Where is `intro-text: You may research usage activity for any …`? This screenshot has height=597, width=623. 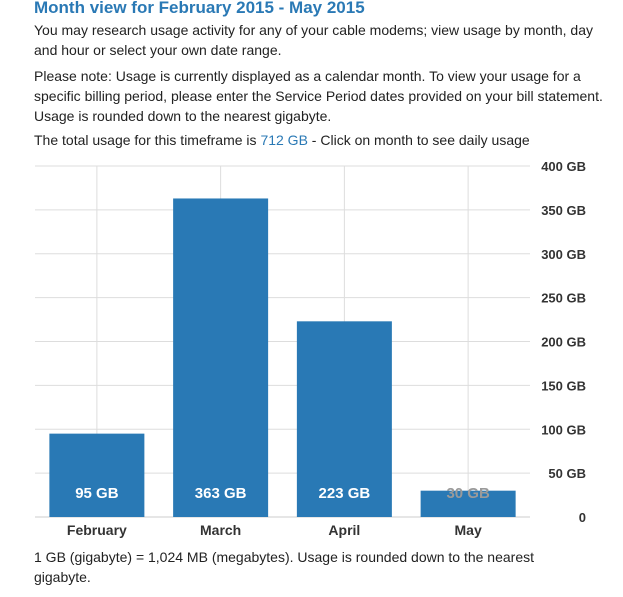 intro-text: You may research usage activity for any … is located at coordinates (313, 40).